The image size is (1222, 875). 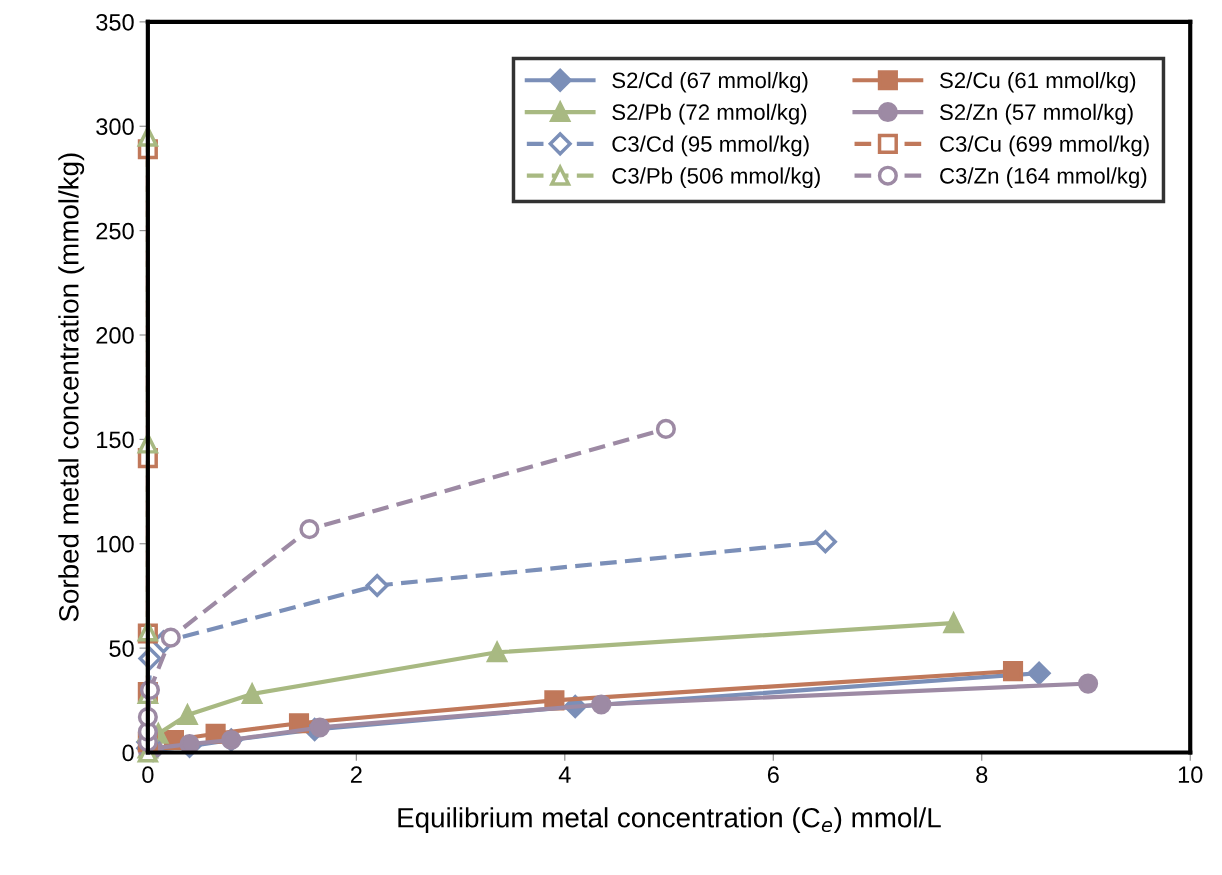 I want to click on y-tick-label: 50, so click(x=121, y=648).